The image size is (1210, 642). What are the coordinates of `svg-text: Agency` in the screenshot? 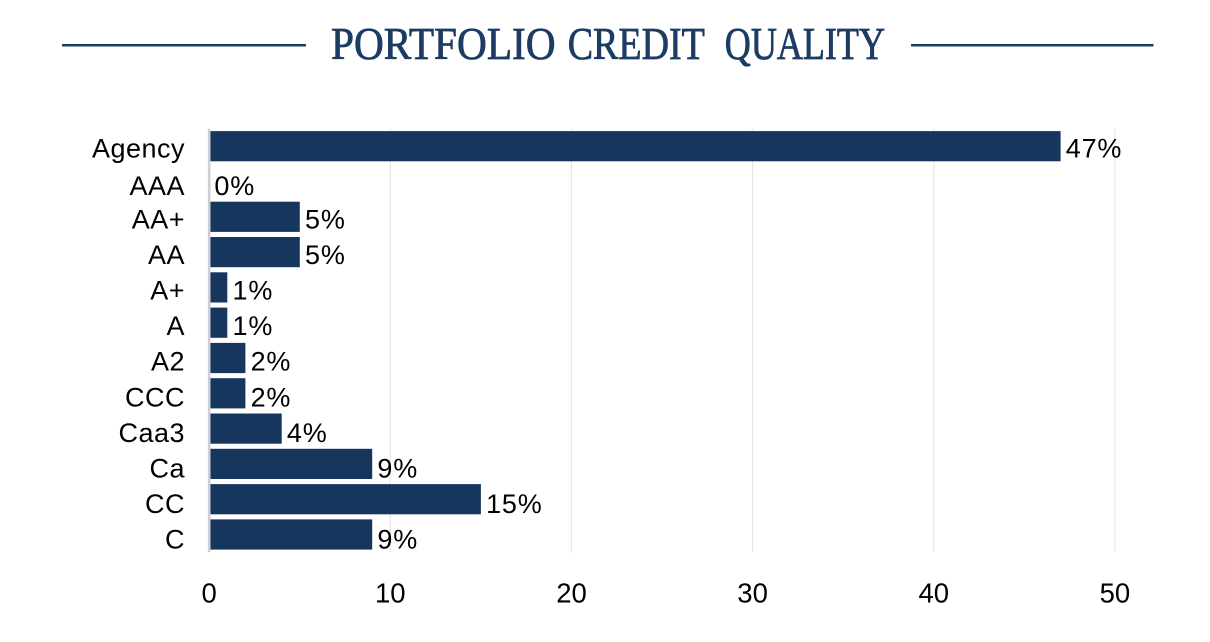 It's located at (138, 148).